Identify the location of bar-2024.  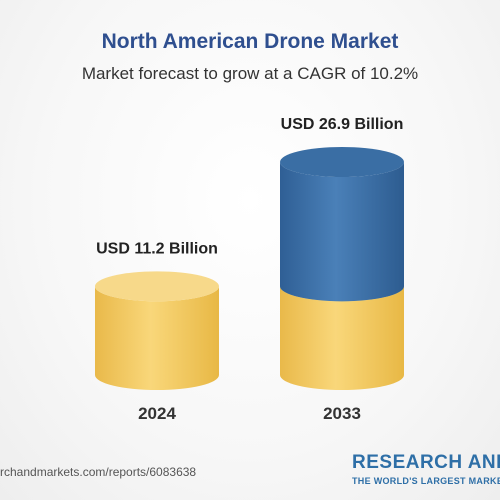
(157, 330).